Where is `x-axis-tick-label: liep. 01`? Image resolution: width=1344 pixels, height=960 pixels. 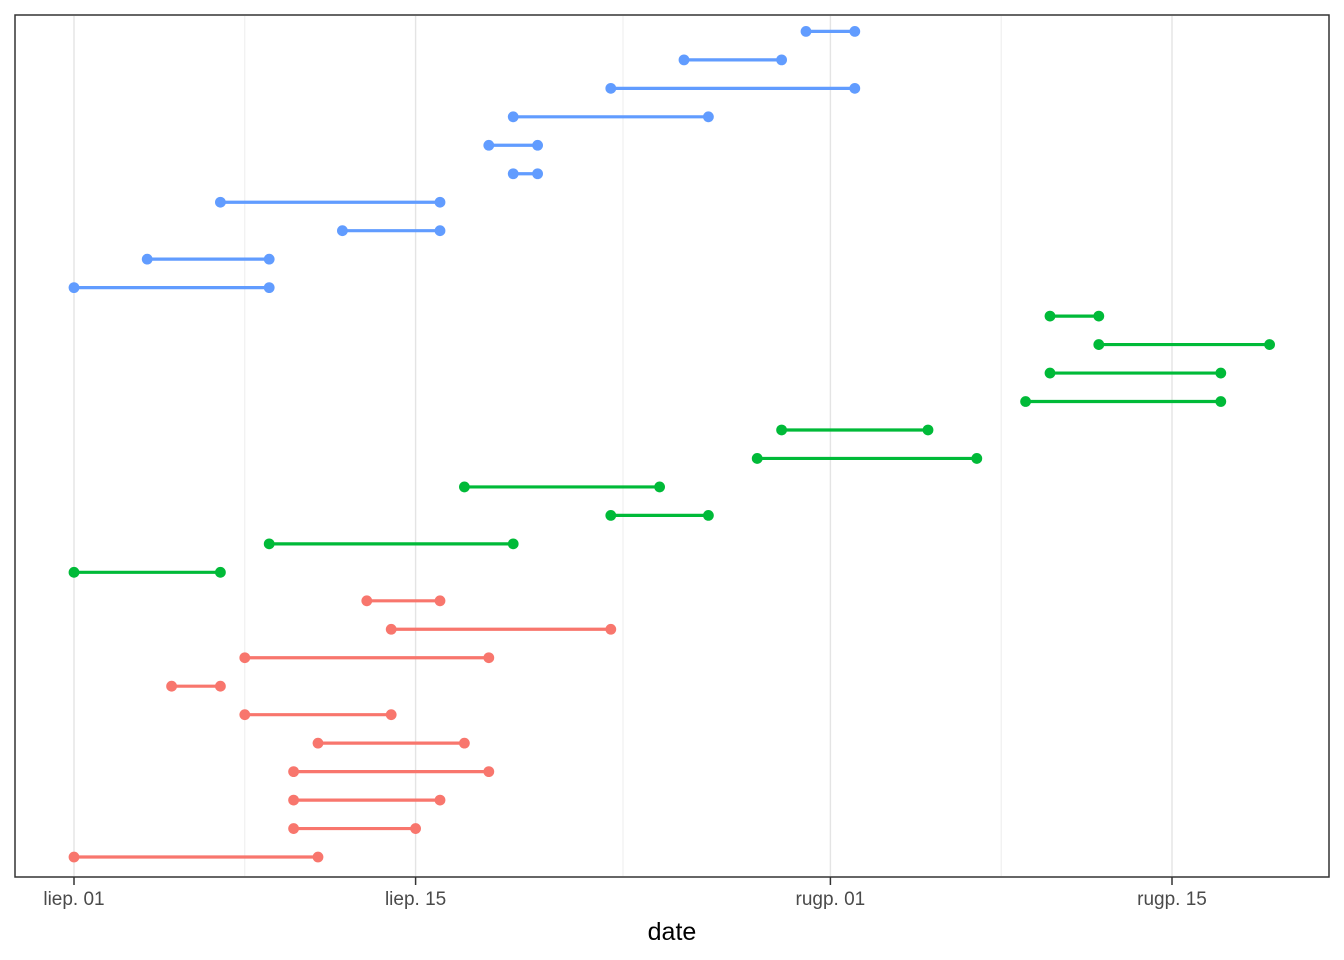 x-axis-tick-label: liep. 01 is located at coordinates (73, 899).